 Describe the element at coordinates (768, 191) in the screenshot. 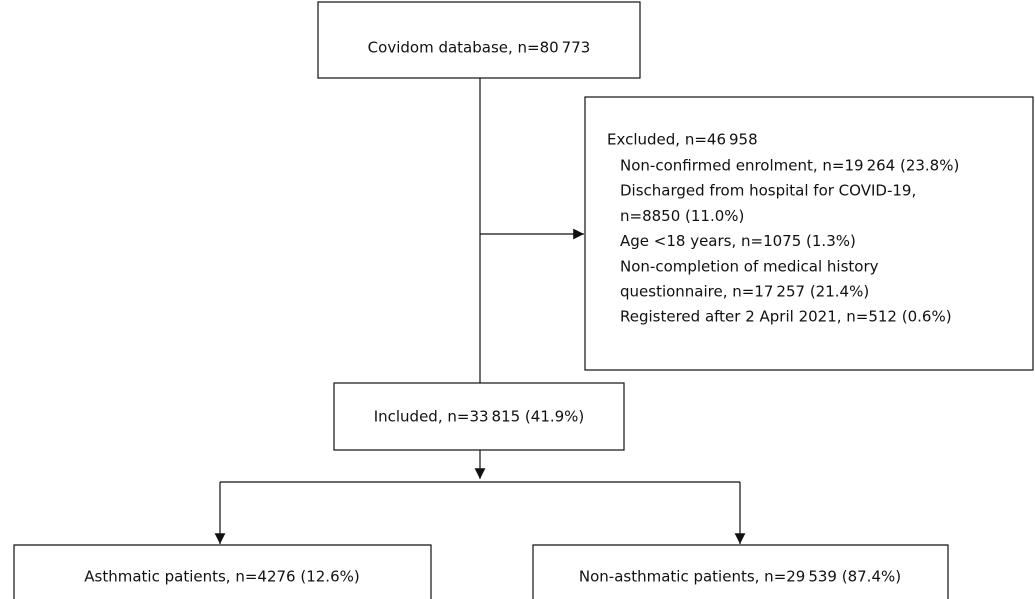

I see `excluded-reason: Discharged from hospital for COVID-19,` at that location.